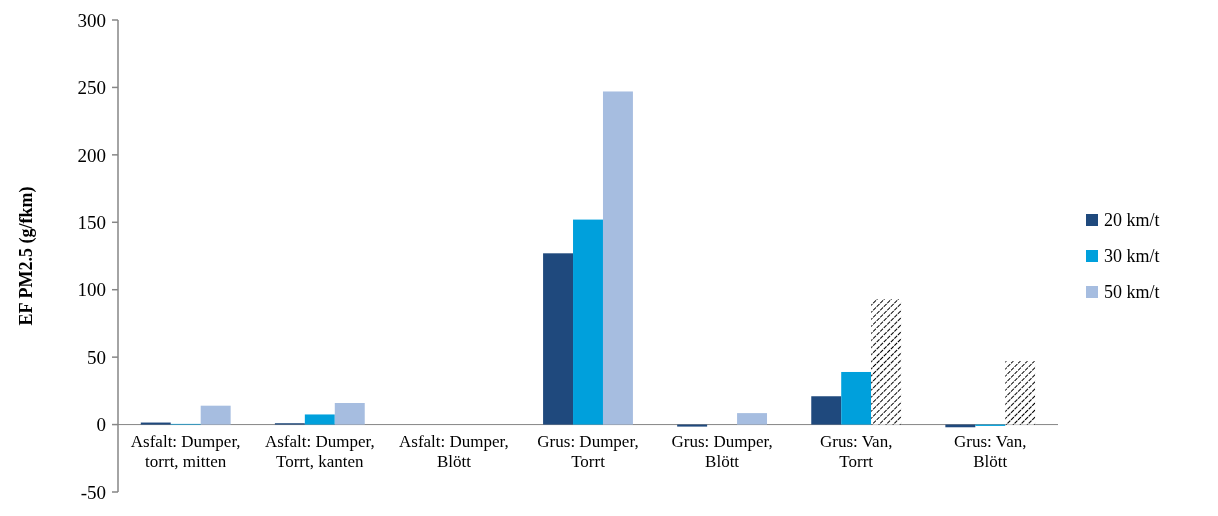 Image resolution: width=1218 pixels, height=516 pixels. What do you see at coordinates (91, 155) in the screenshot?
I see `y-tick-label: 200` at bounding box center [91, 155].